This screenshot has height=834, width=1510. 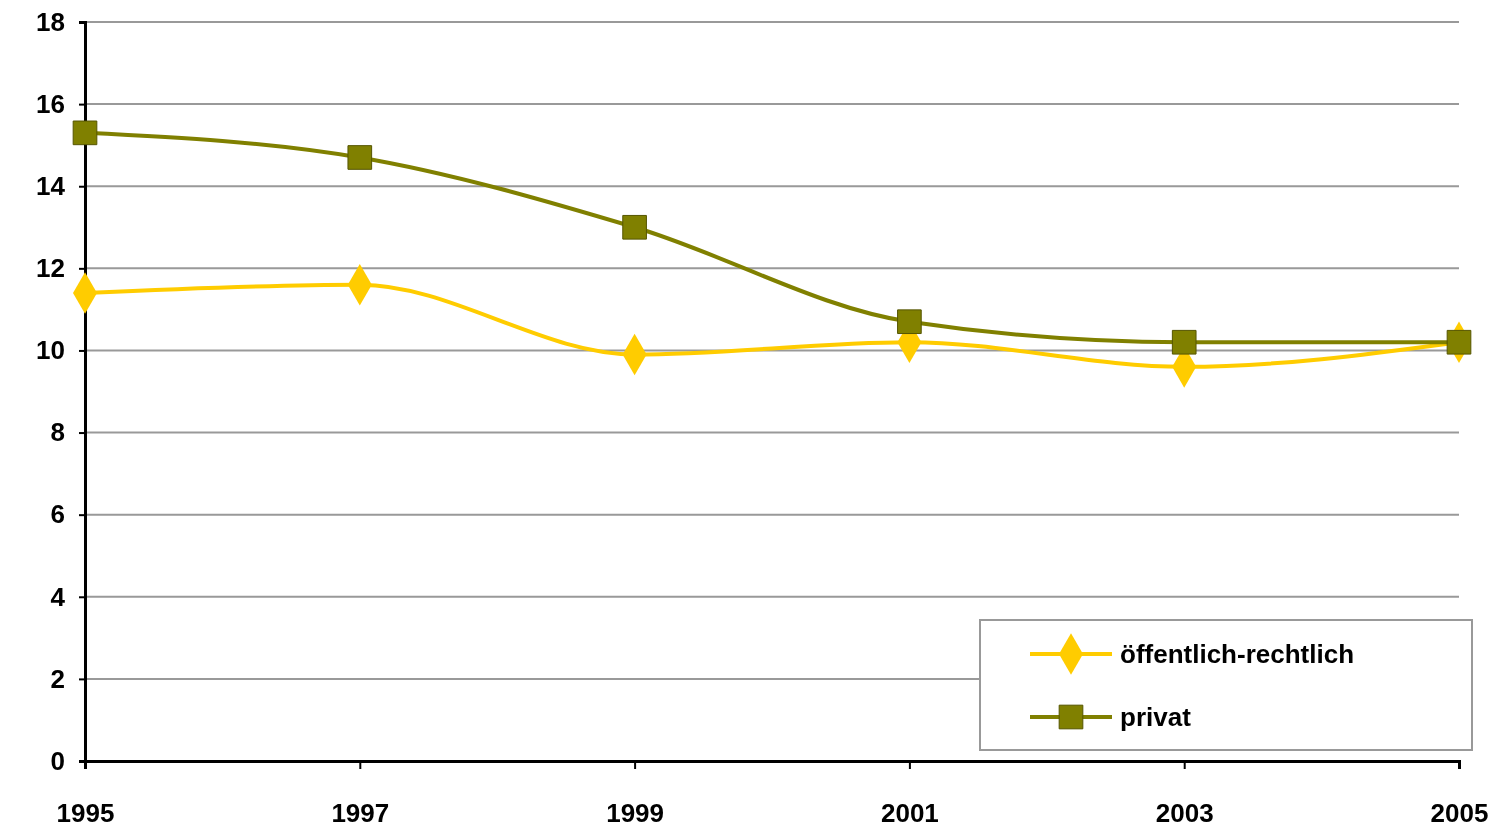 I want to click on legend-label: öffentlich-rechtlich, so click(x=1237, y=654).